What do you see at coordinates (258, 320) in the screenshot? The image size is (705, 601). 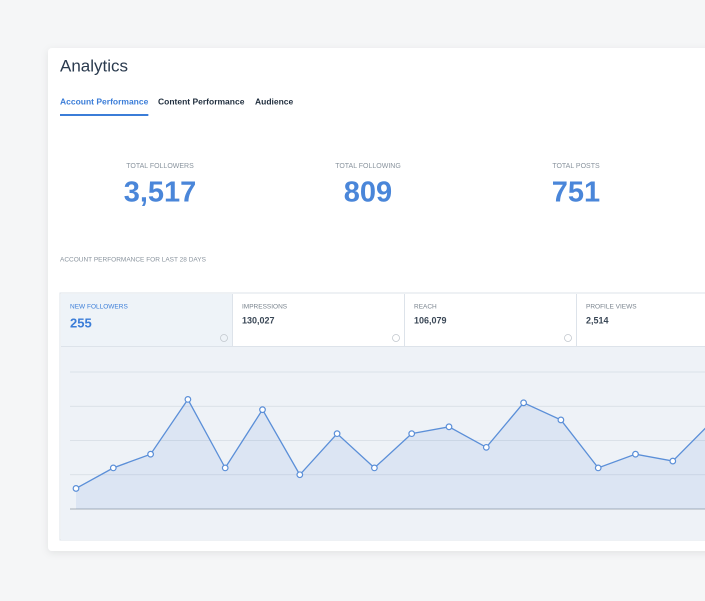 I see `metric-value: 130,027` at bounding box center [258, 320].